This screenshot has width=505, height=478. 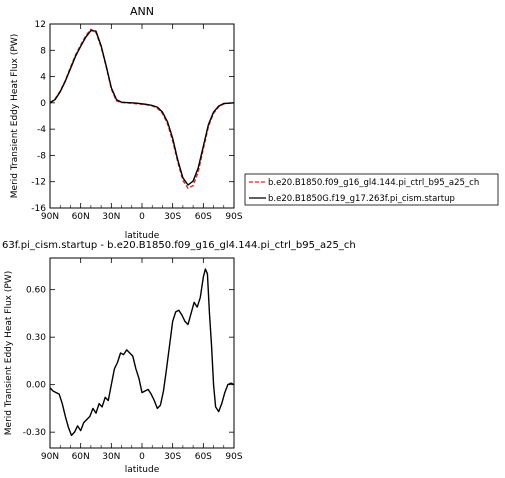 What do you see at coordinates (111, 457) in the screenshot?
I see `bottom-x-tick-label: 30N` at bounding box center [111, 457].